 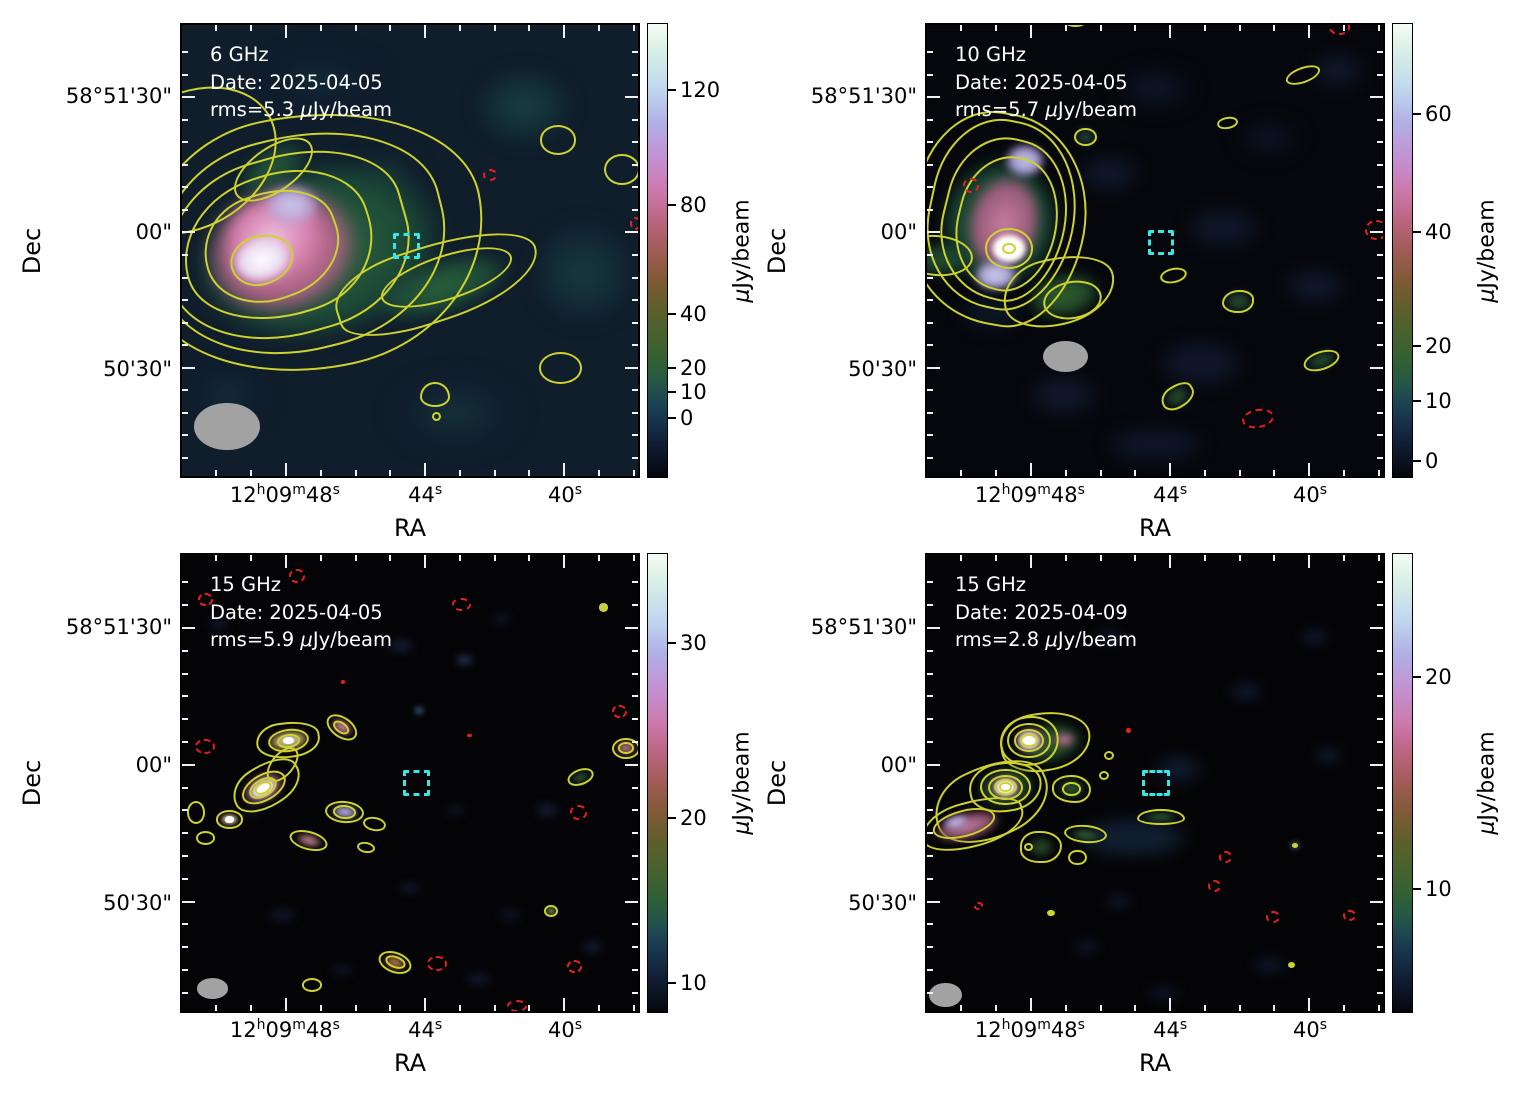 What do you see at coordinates (863, 626) in the screenshot?
I see `dec-tick-label: 58°51'30"` at bounding box center [863, 626].